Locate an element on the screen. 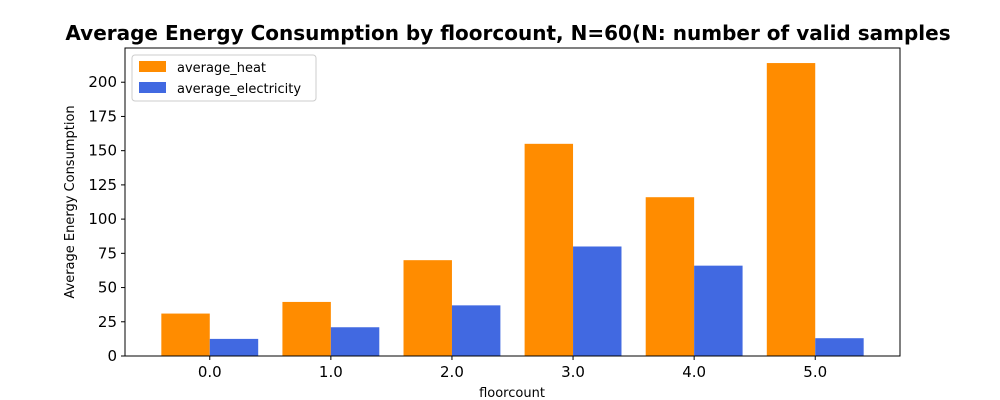 This screenshot has height=400, width=1000. y-tick-label: 125 is located at coordinates (102, 185).